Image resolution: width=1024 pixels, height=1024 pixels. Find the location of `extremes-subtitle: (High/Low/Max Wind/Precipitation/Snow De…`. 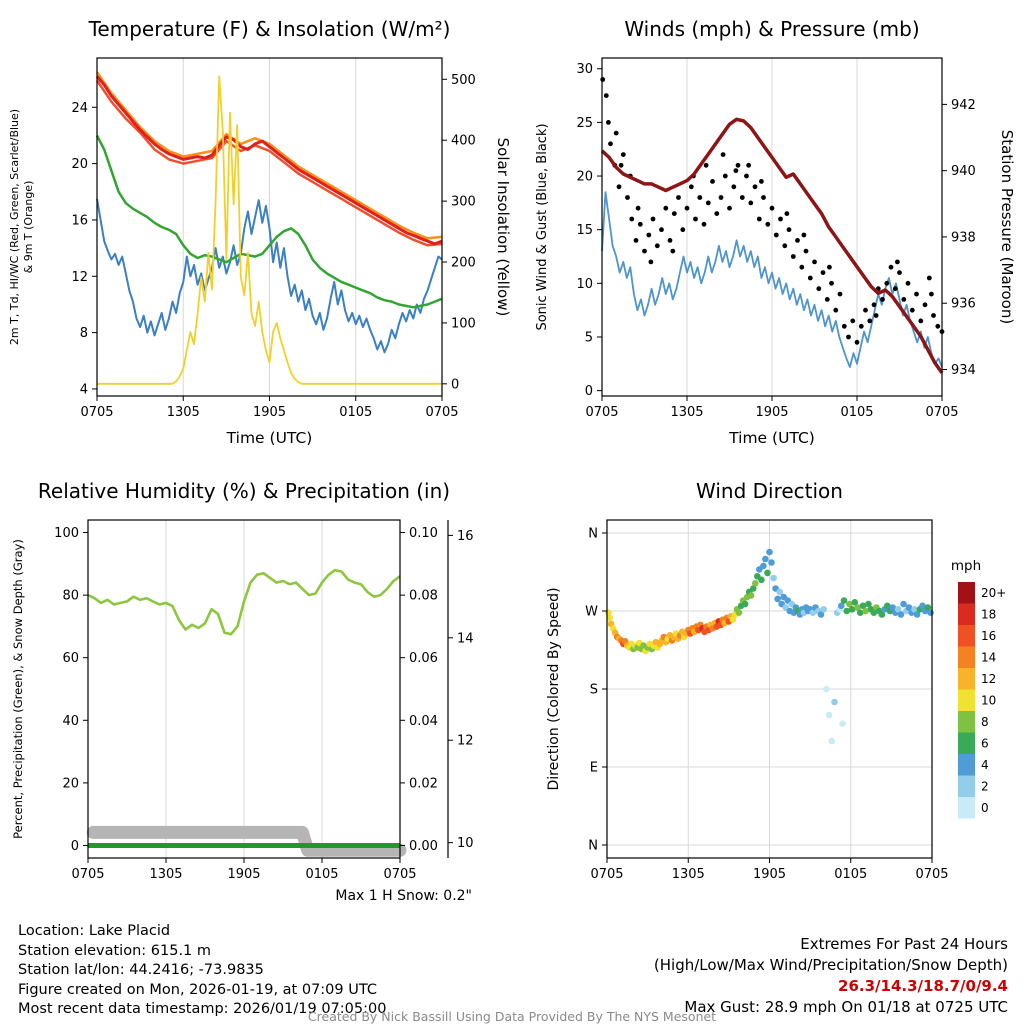

extremes-subtitle: (High/Low/Max Wind/Precipitation/Snow De… is located at coordinates (830, 965).